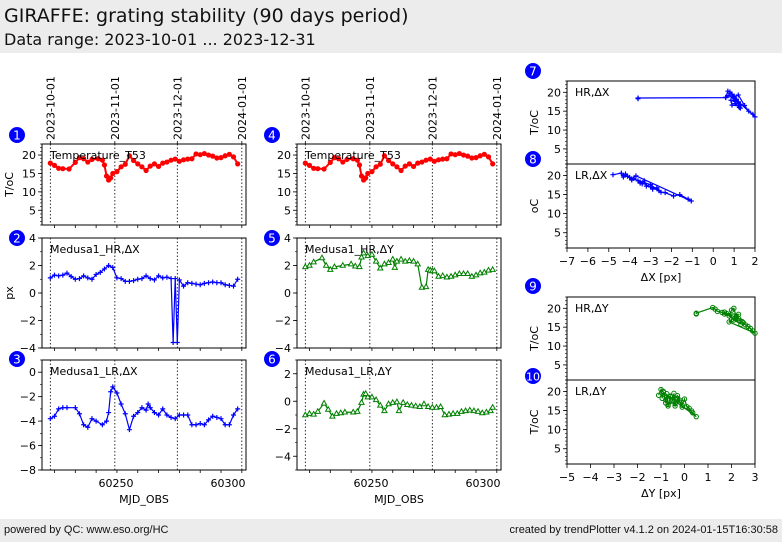 This screenshot has height=542, width=782. What do you see at coordinates (371, 483) in the screenshot?
I see `x-tick-label: 60250` at bounding box center [371, 483].